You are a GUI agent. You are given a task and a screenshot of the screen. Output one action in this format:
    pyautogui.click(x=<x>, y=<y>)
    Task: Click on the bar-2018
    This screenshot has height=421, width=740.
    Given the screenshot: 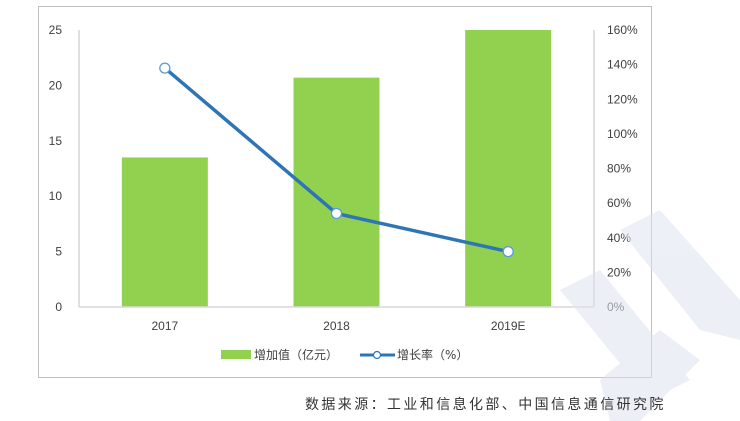 What is the action you would take?
    pyautogui.click(x=336, y=192)
    